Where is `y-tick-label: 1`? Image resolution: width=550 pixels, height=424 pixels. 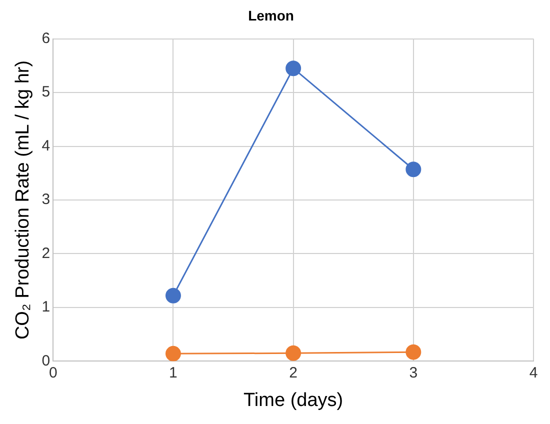 y-tick-label: 1 is located at coordinates (46, 307).